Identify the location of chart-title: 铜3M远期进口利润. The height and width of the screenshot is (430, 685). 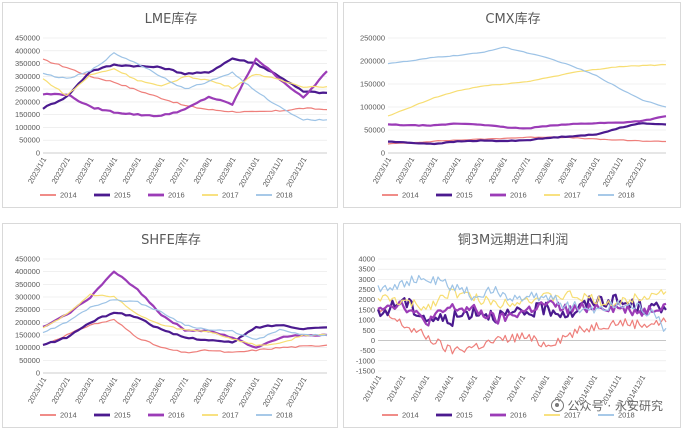
(513, 240).